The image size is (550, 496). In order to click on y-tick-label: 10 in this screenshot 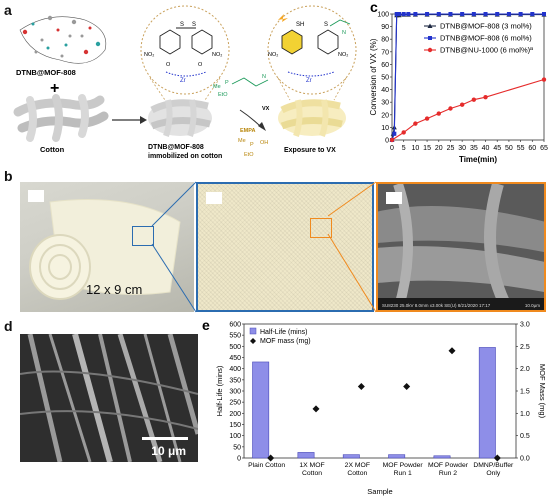, I will do `click(385, 128)`.